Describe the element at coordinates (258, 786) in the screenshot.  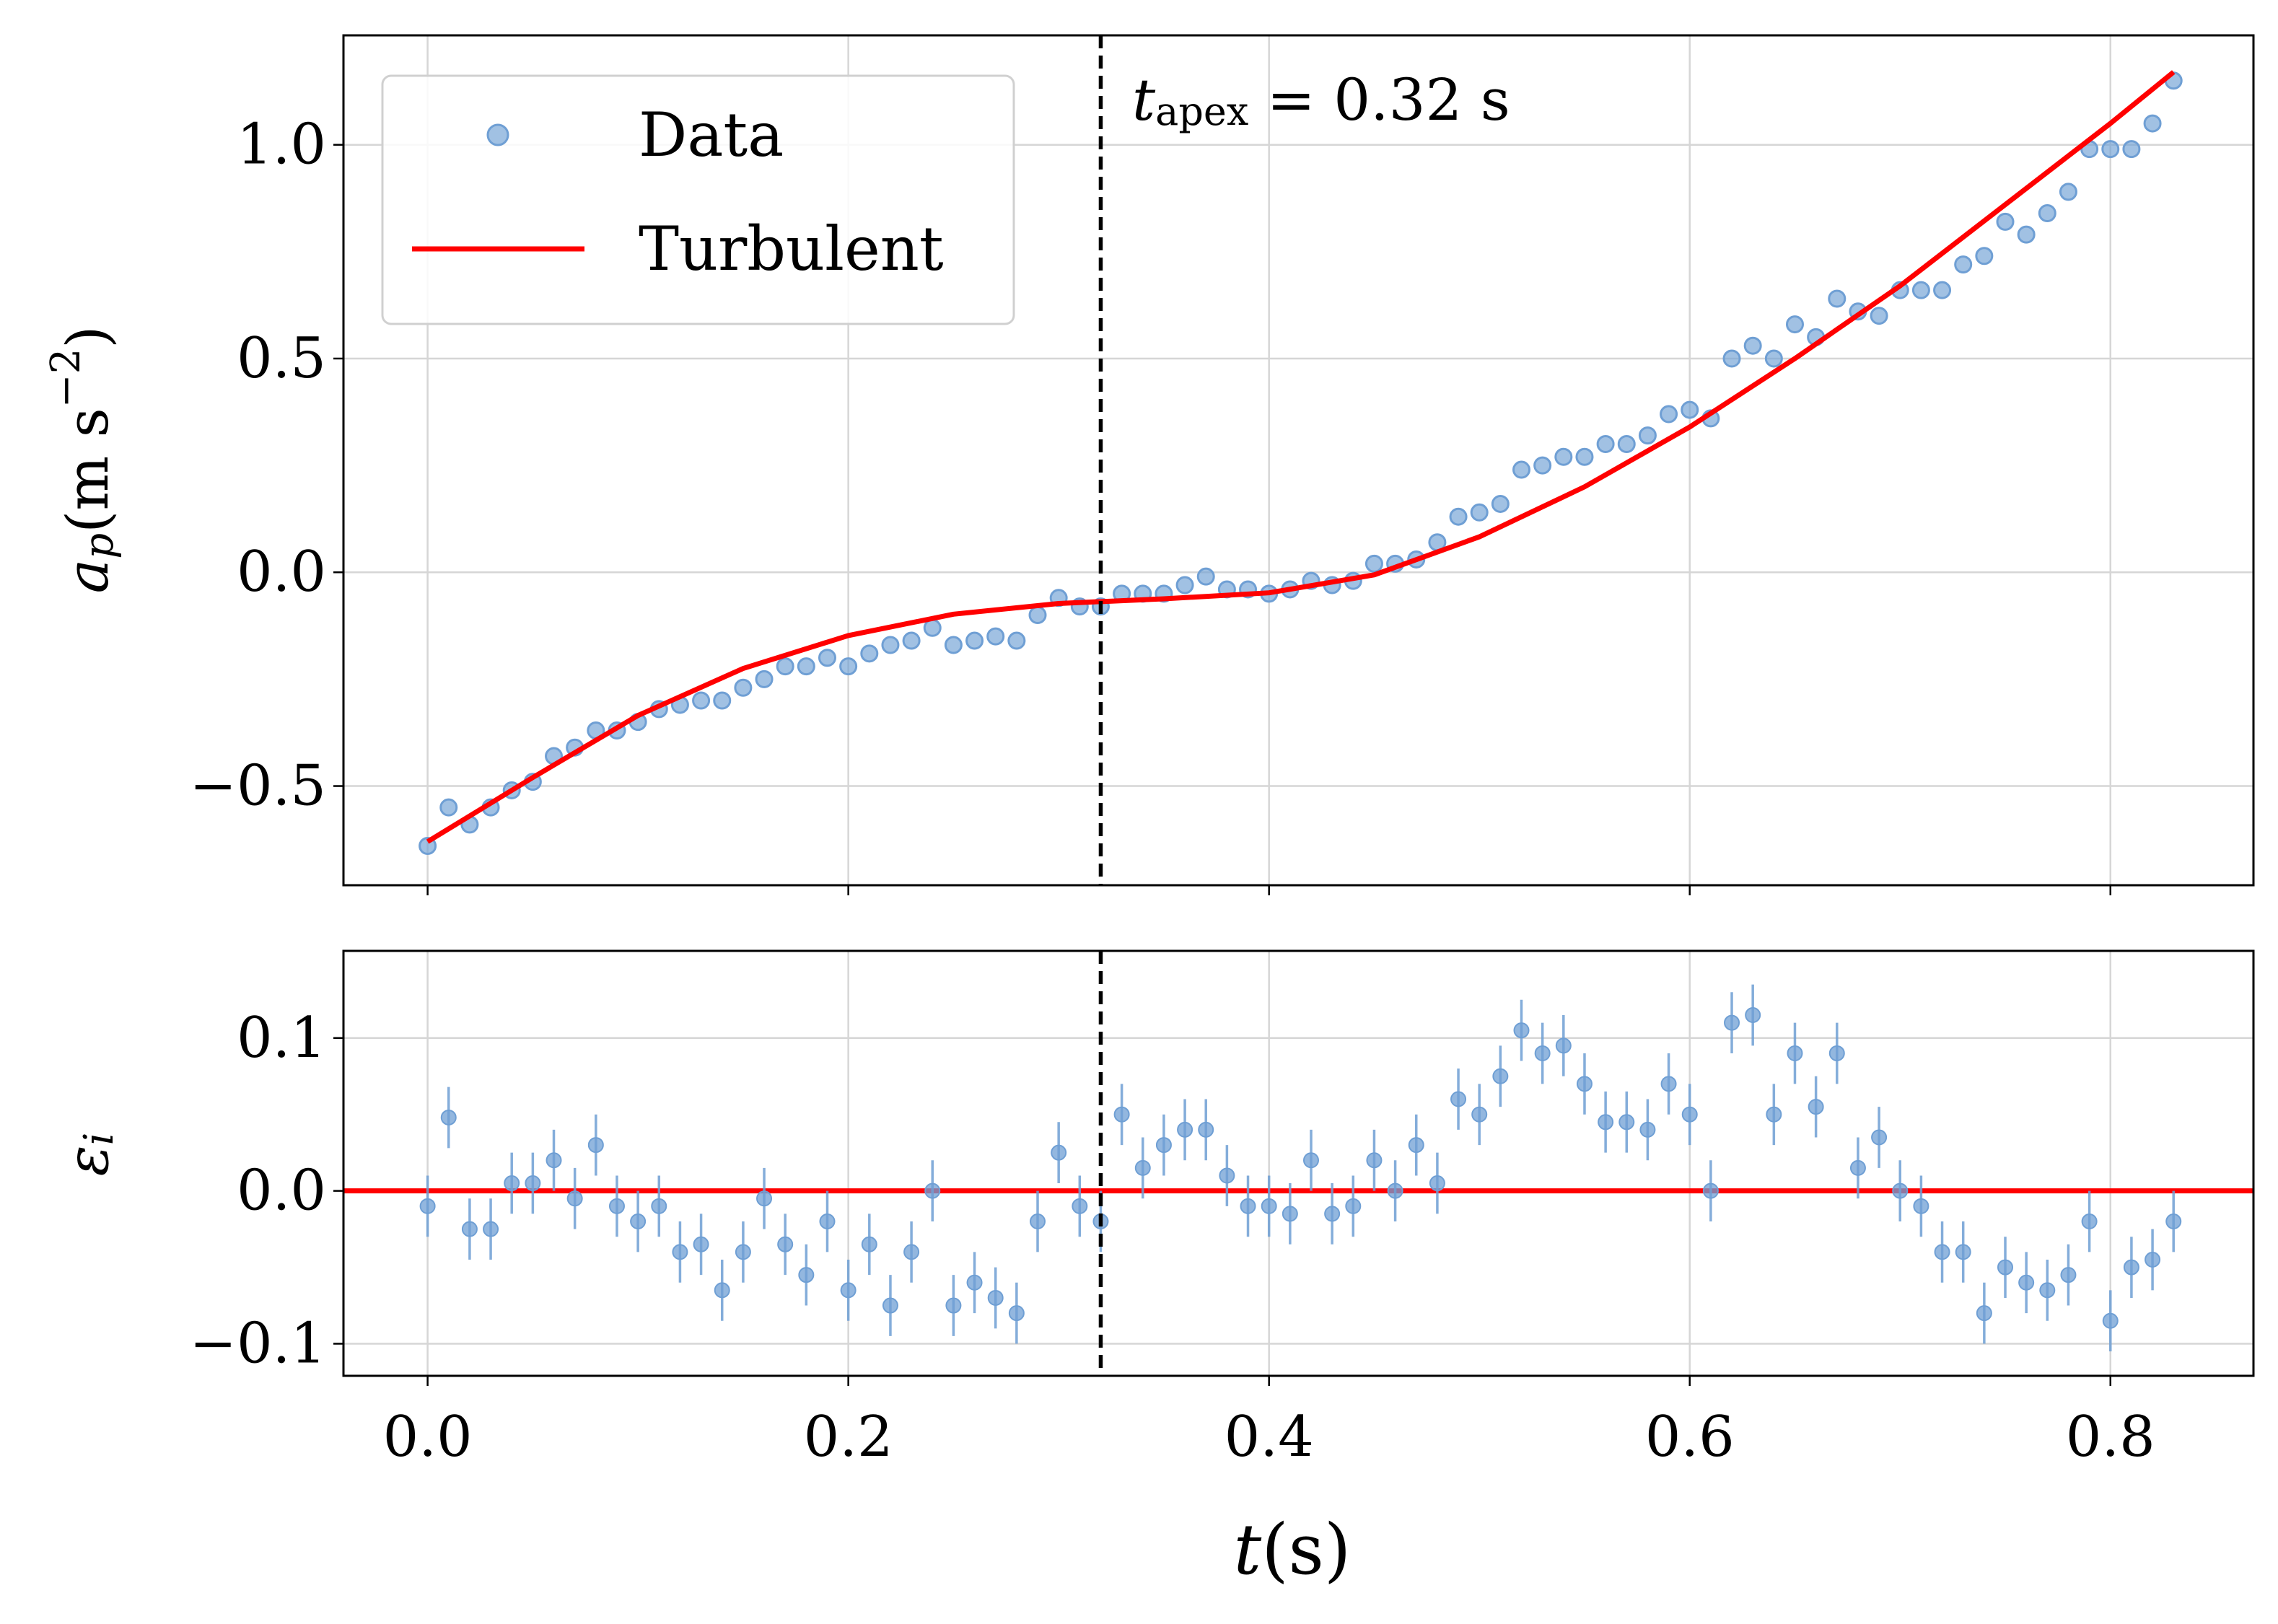
I see `y-tick-label: −0.5` at that location.